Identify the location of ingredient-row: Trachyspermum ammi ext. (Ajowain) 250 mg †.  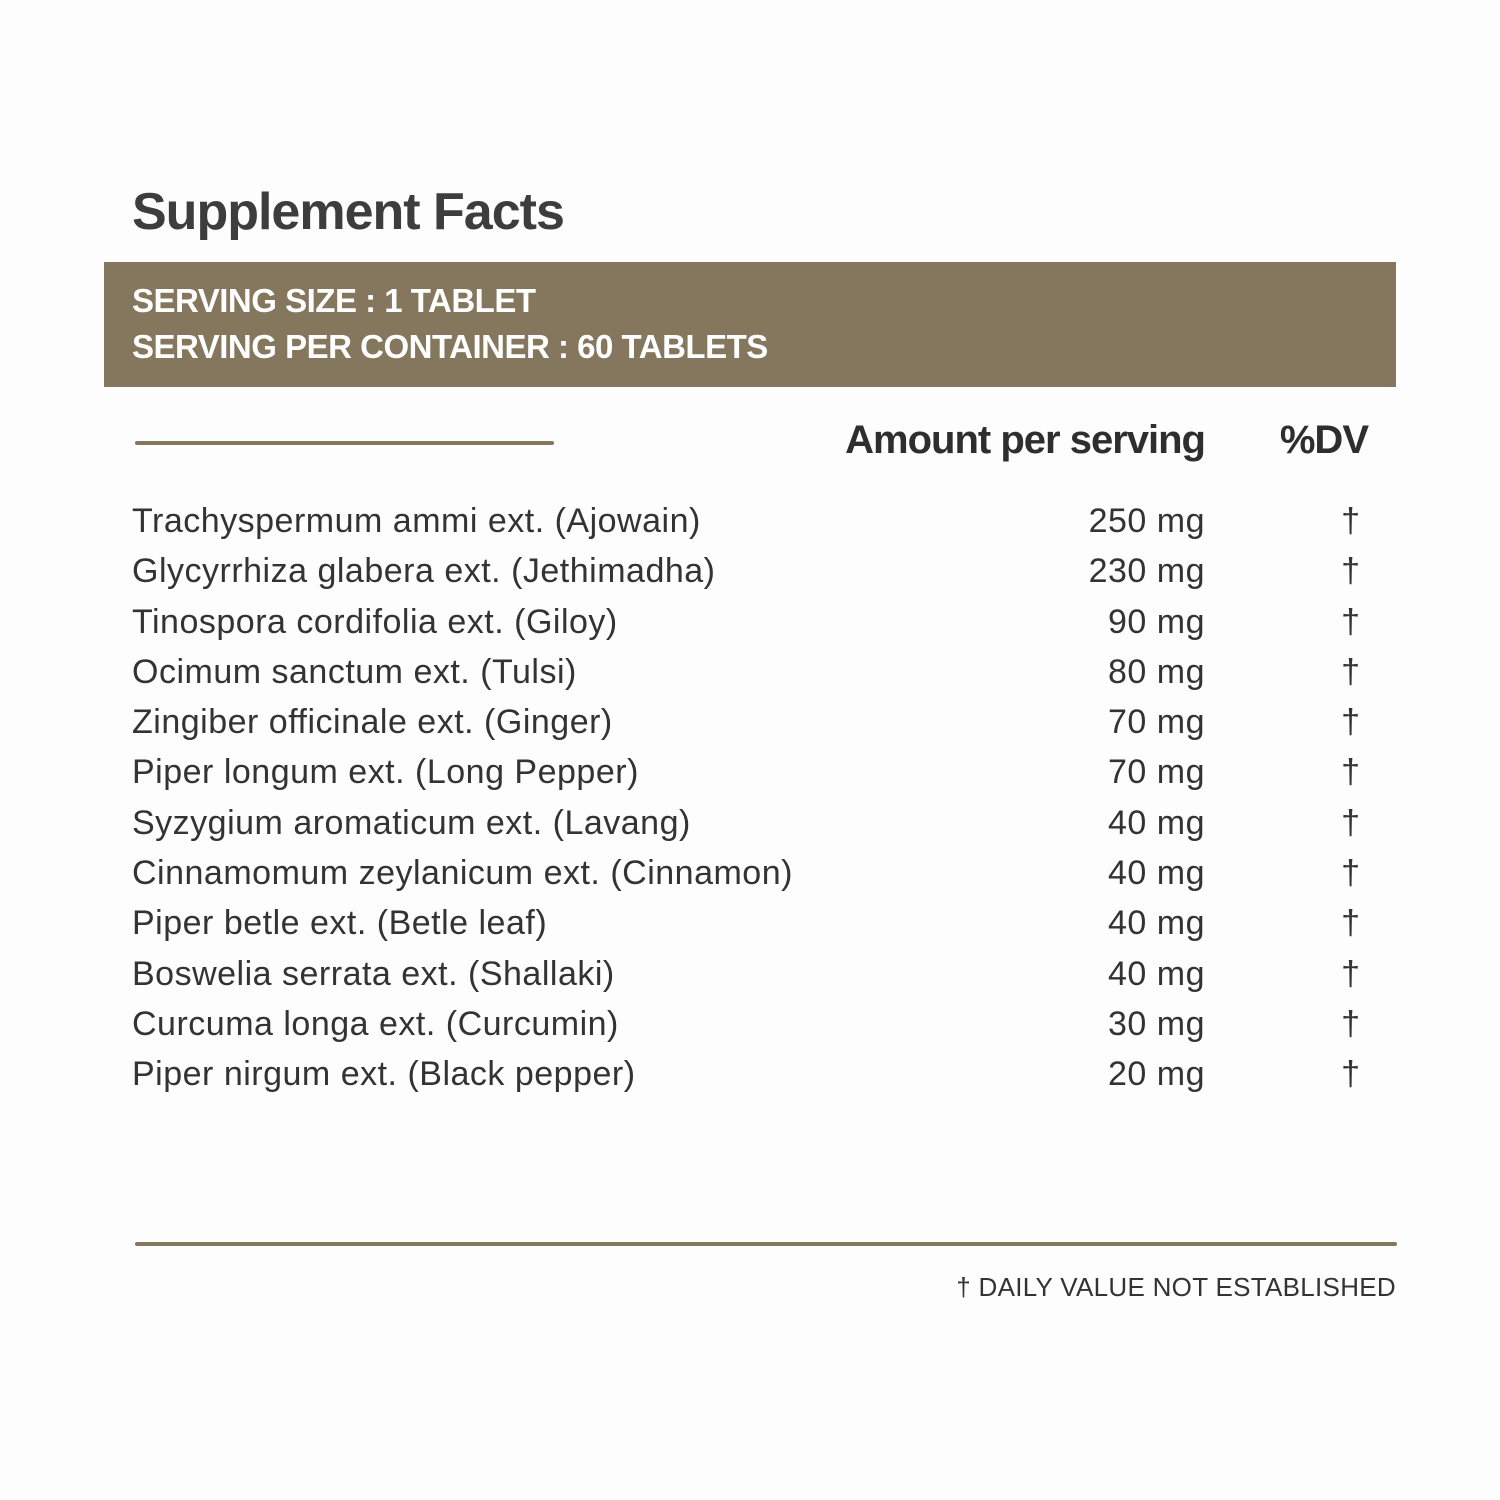
(750, 523).